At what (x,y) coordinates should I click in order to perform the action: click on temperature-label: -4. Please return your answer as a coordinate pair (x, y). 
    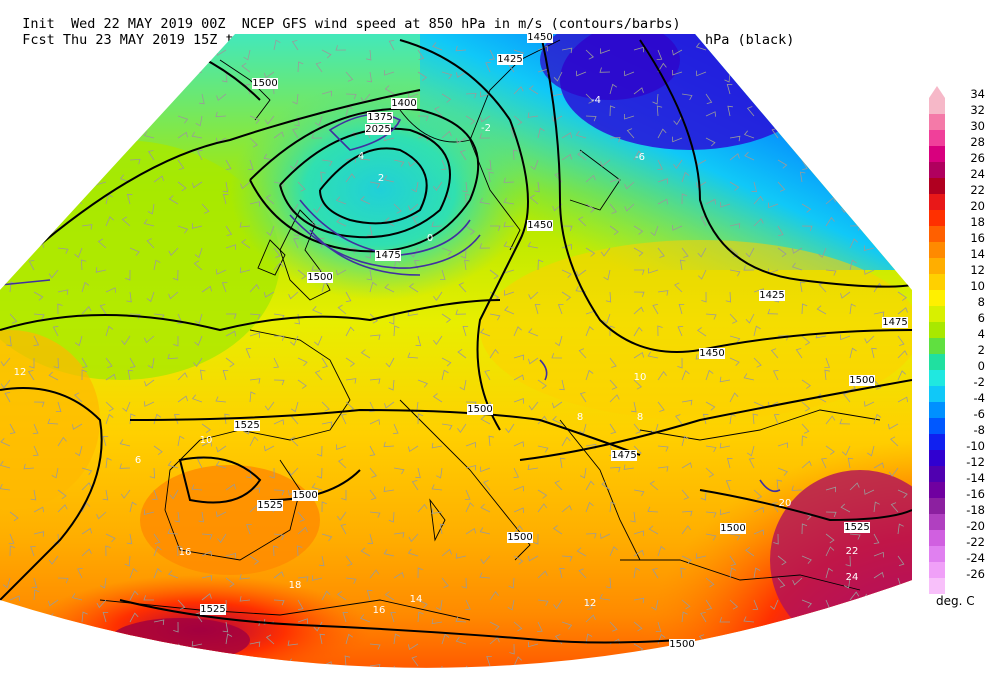
    Looking at the image, I should click on (596, 100).